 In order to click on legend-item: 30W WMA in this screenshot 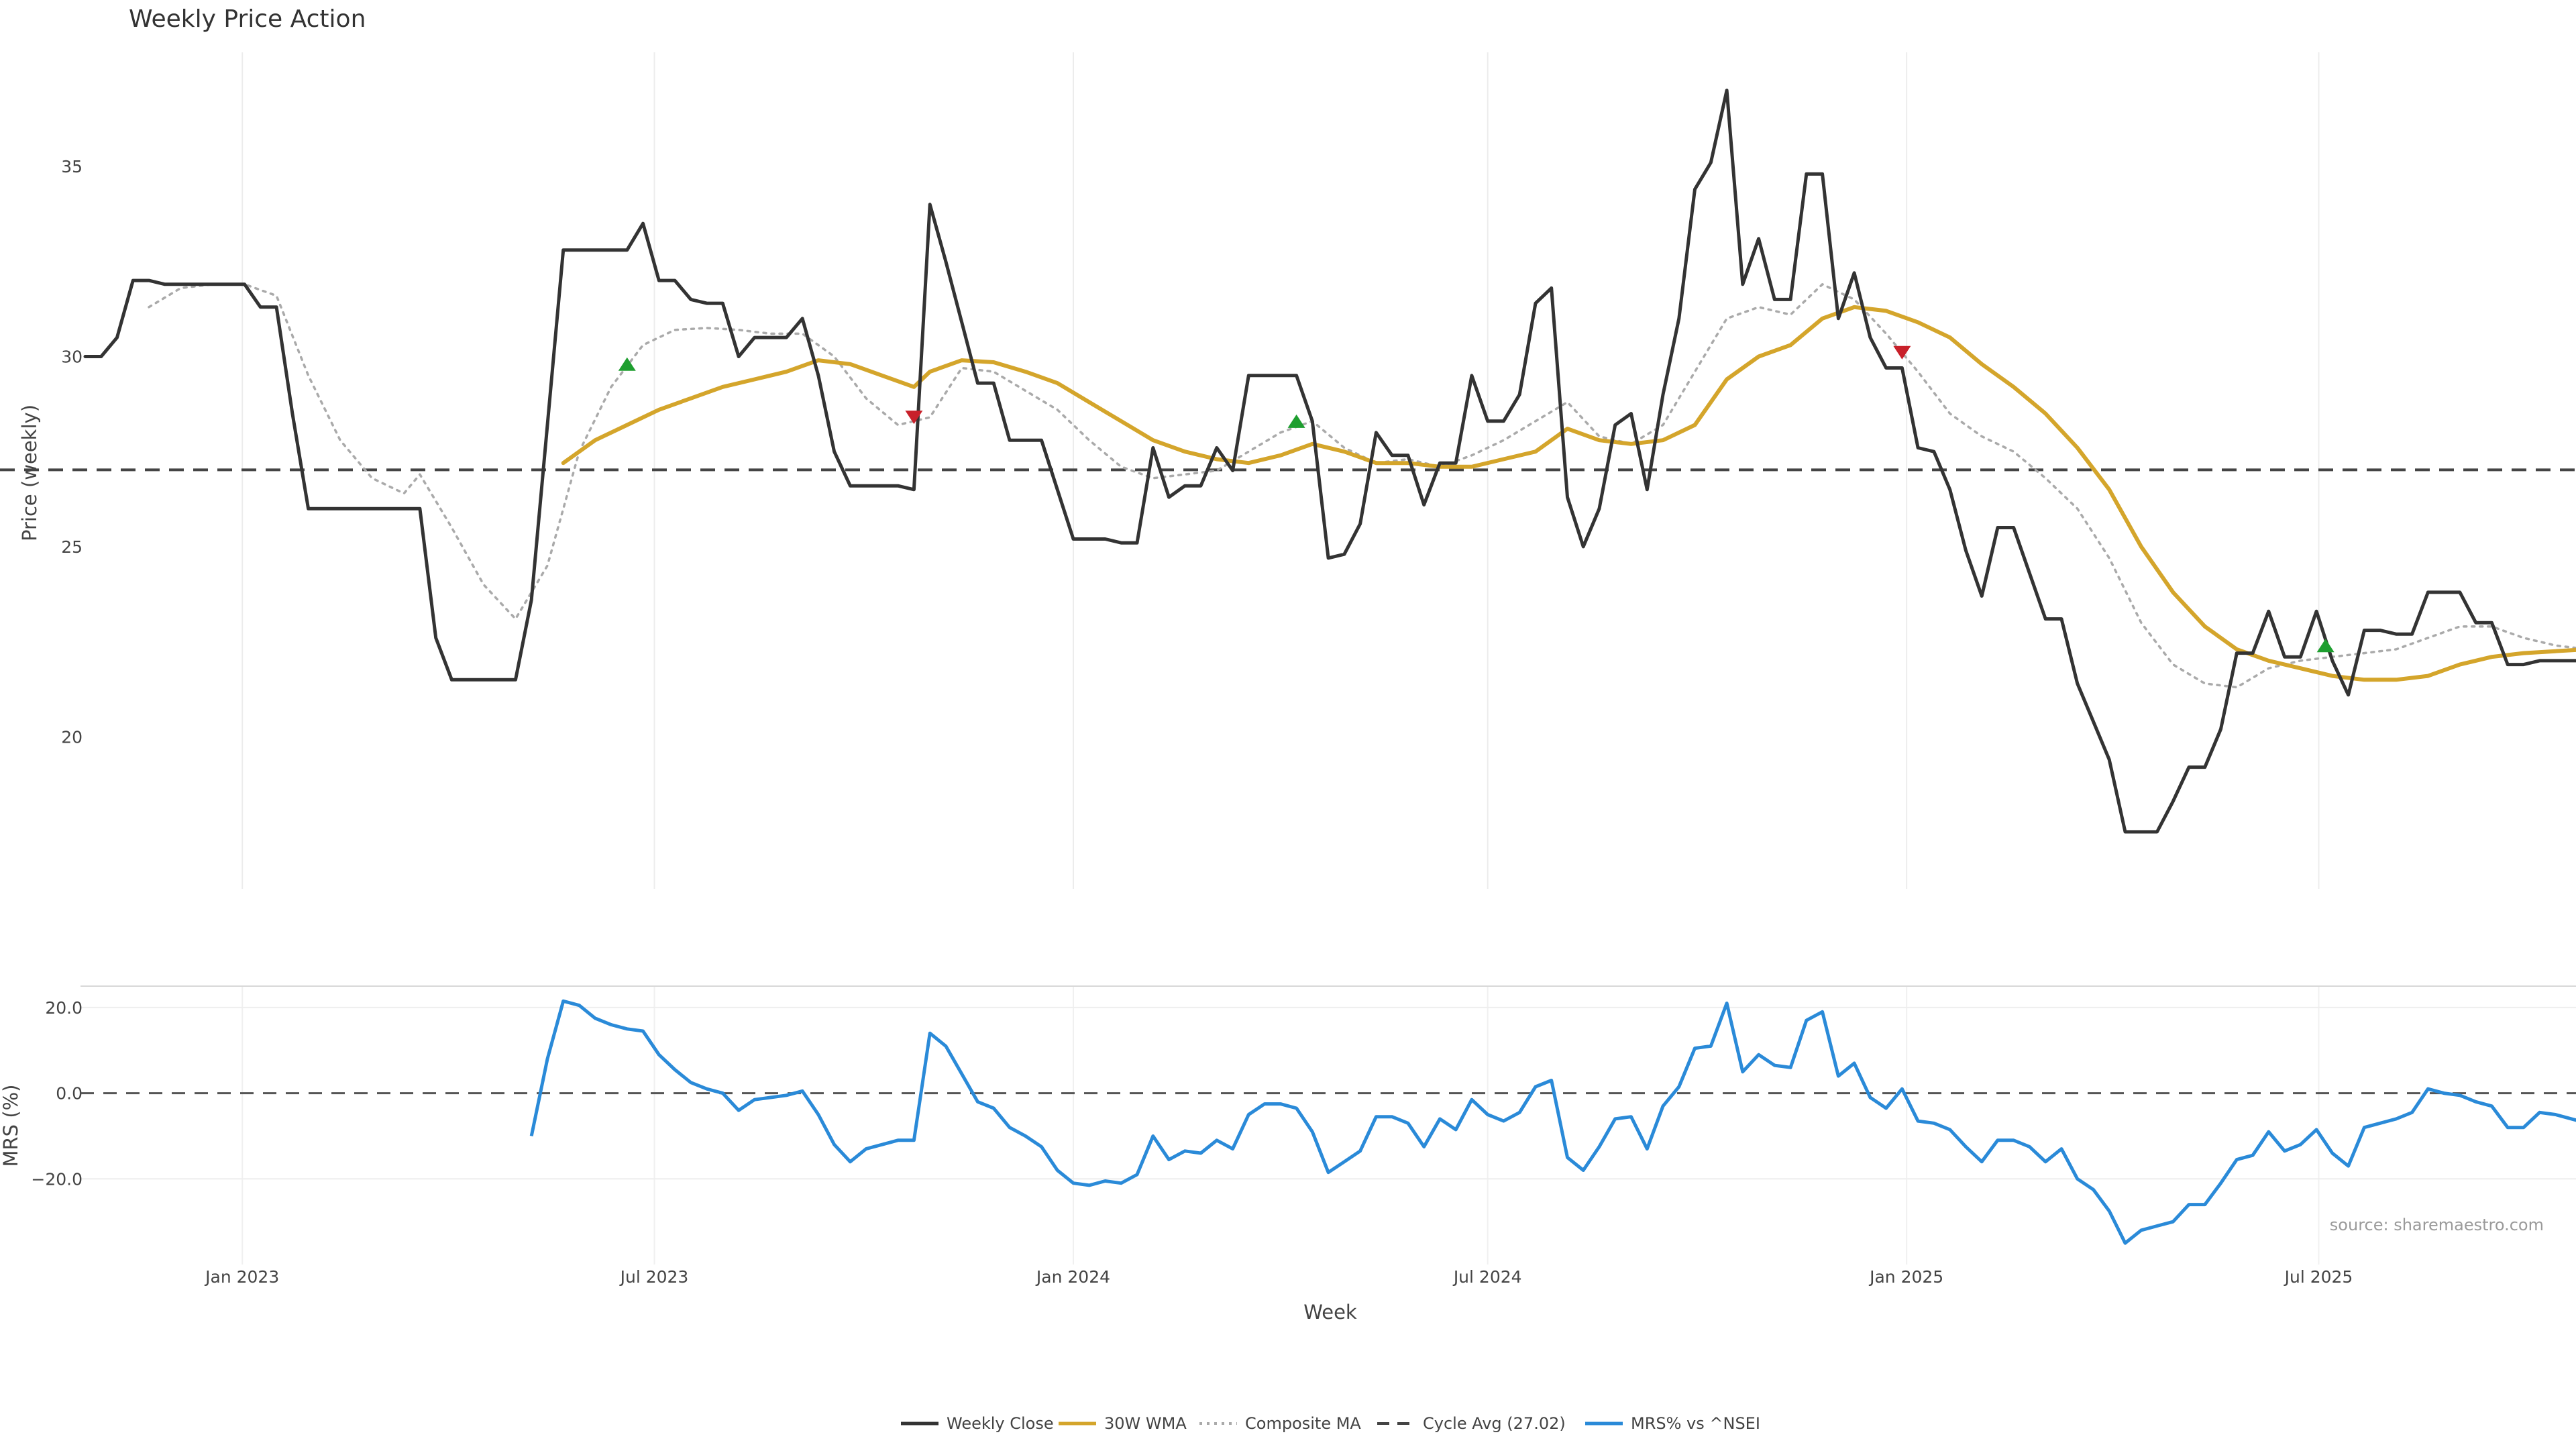, I will do `click(1123, 1423)`.